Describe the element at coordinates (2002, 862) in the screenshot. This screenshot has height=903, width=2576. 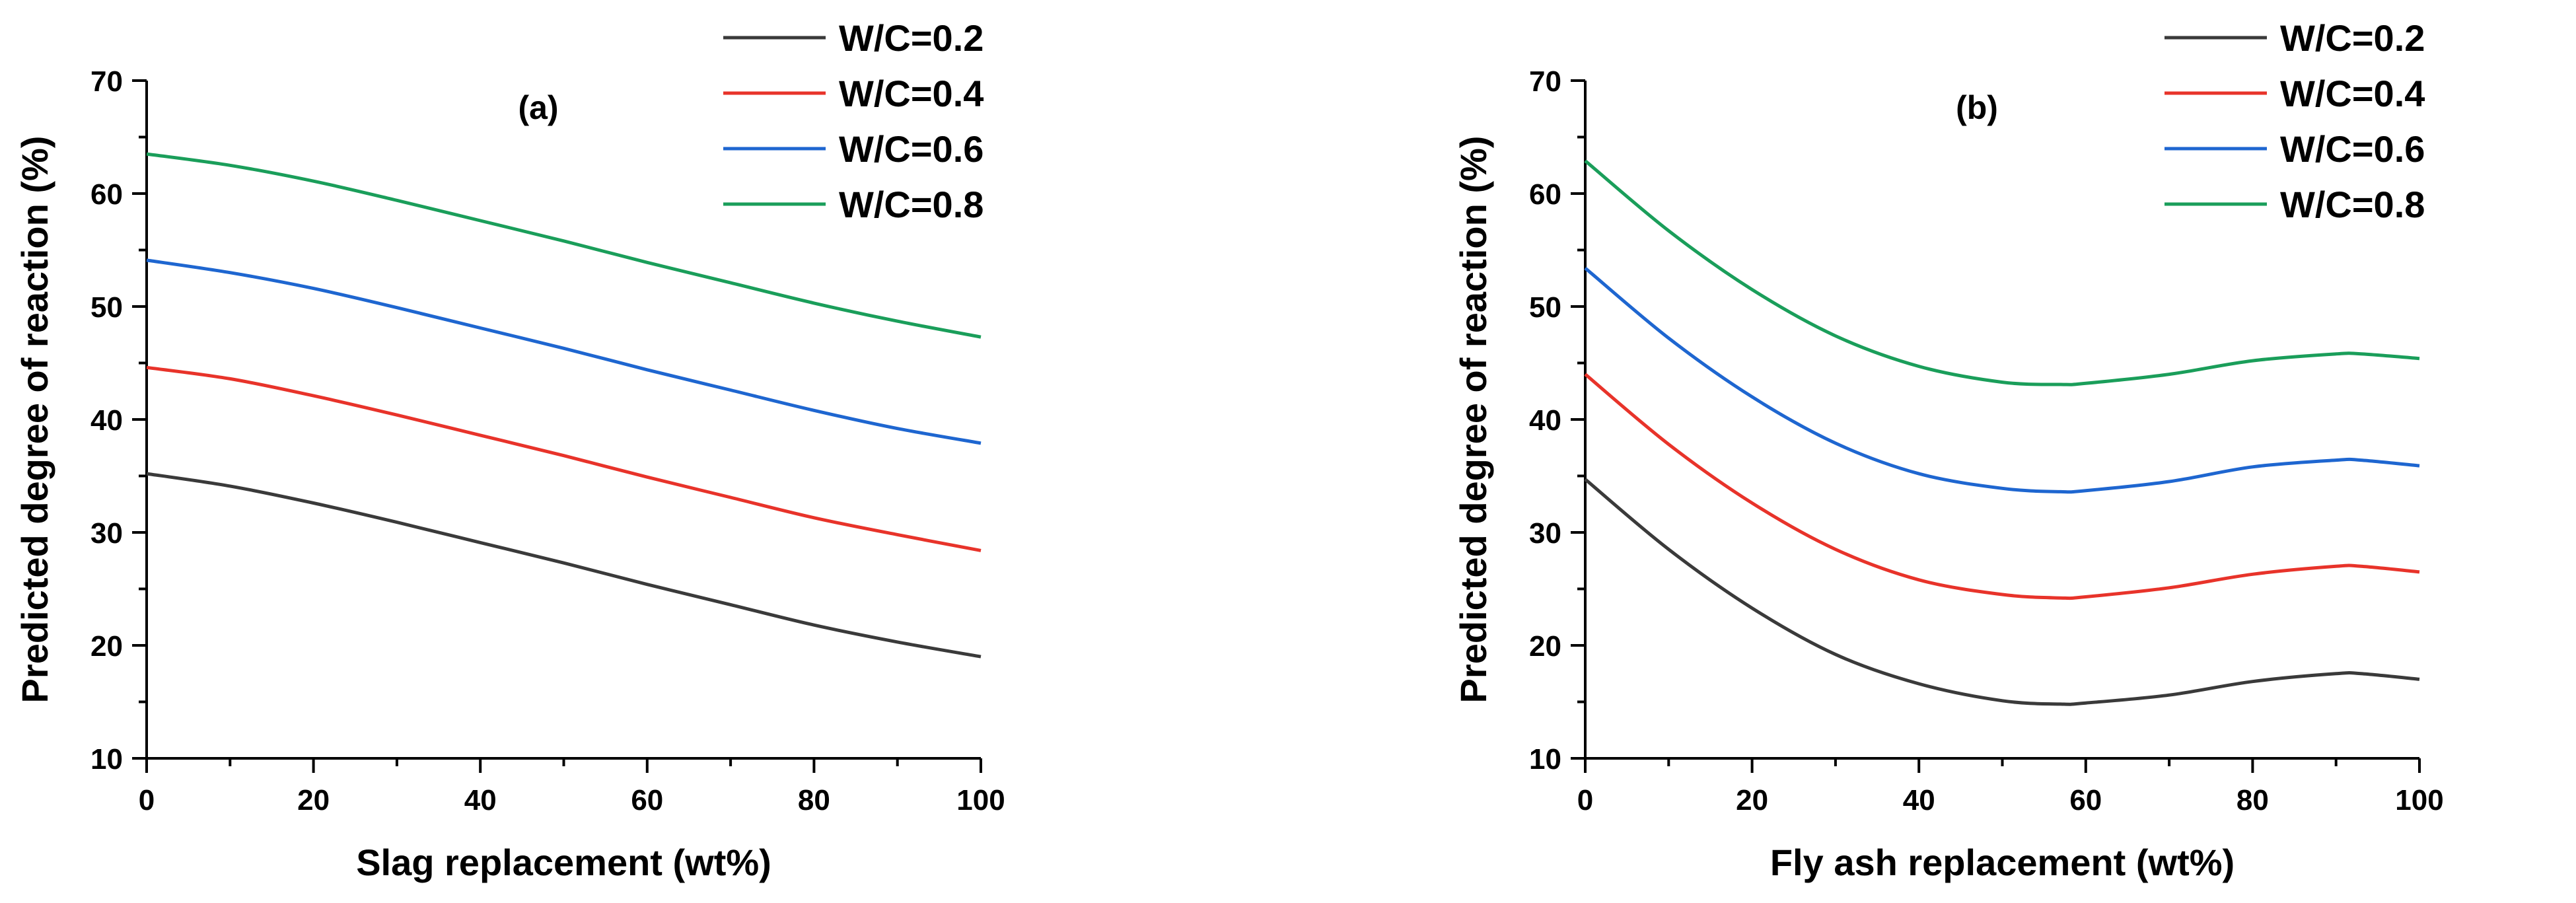
I see `x-axis-title: Fly ash replacement (wt%)` at that location.